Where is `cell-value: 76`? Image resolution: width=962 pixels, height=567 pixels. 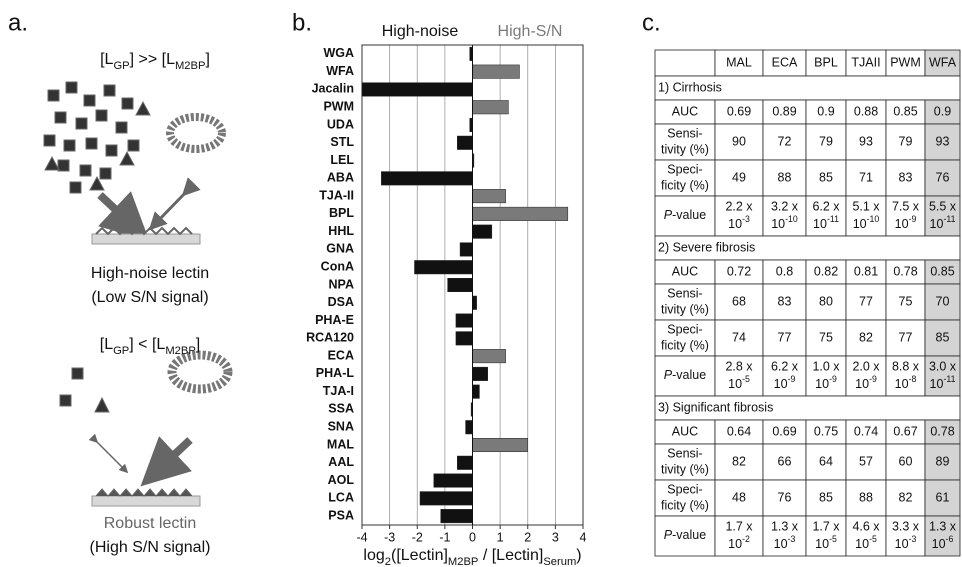
cell-value: 76 is located at coordinates (943, 177).